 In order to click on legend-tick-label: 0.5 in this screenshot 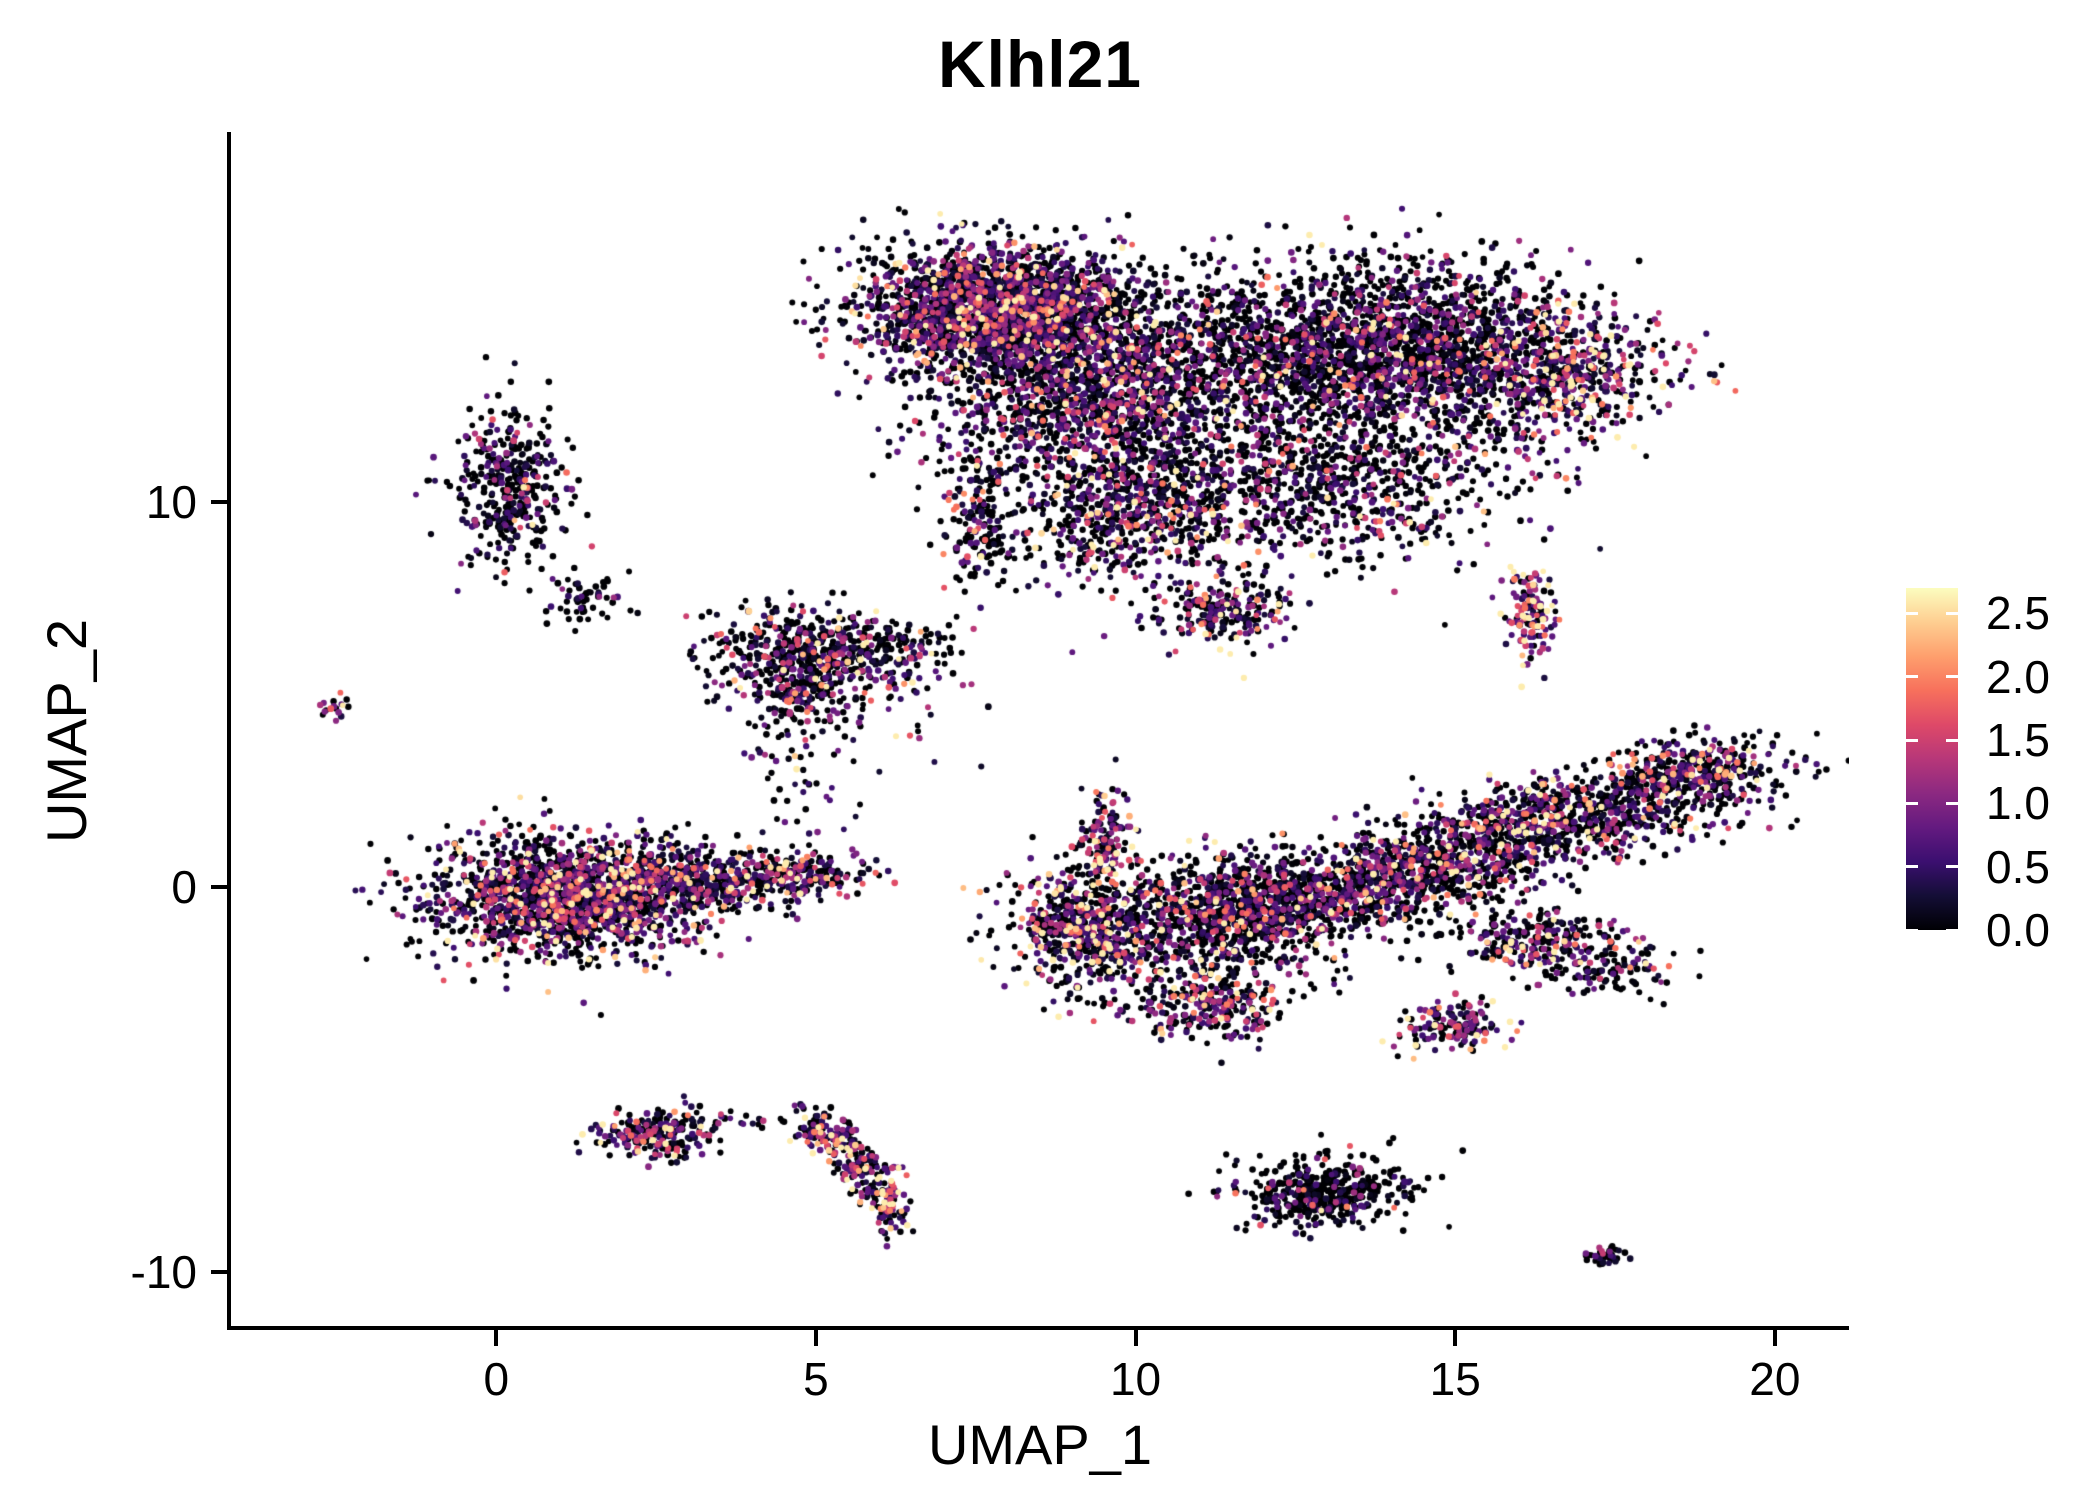, I will do `click(2018, 866)`.